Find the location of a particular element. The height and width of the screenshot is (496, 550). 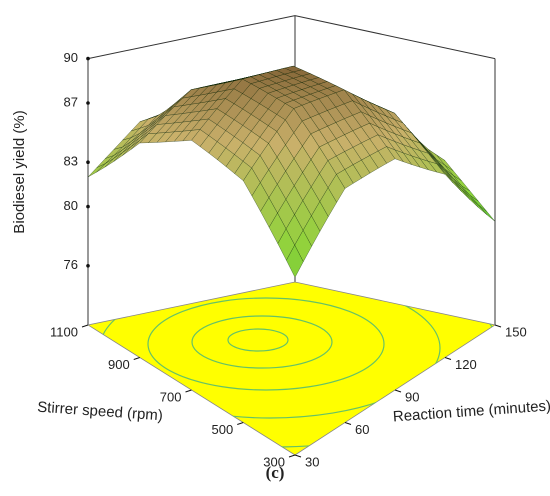

x-tick-label: 150 is located at coordinates (516, 331).